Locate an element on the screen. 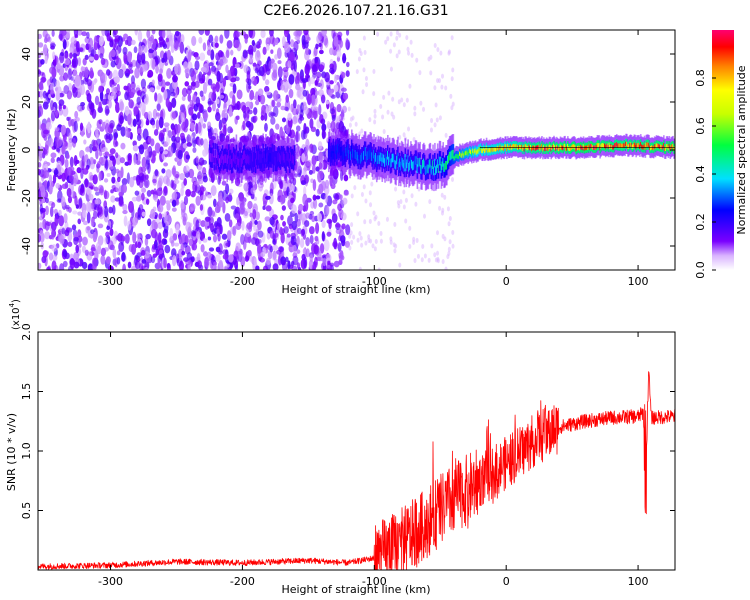 The image size is (750, 600). spectrogram-y-tick-label: -40 is located at coordinates (26, 246).